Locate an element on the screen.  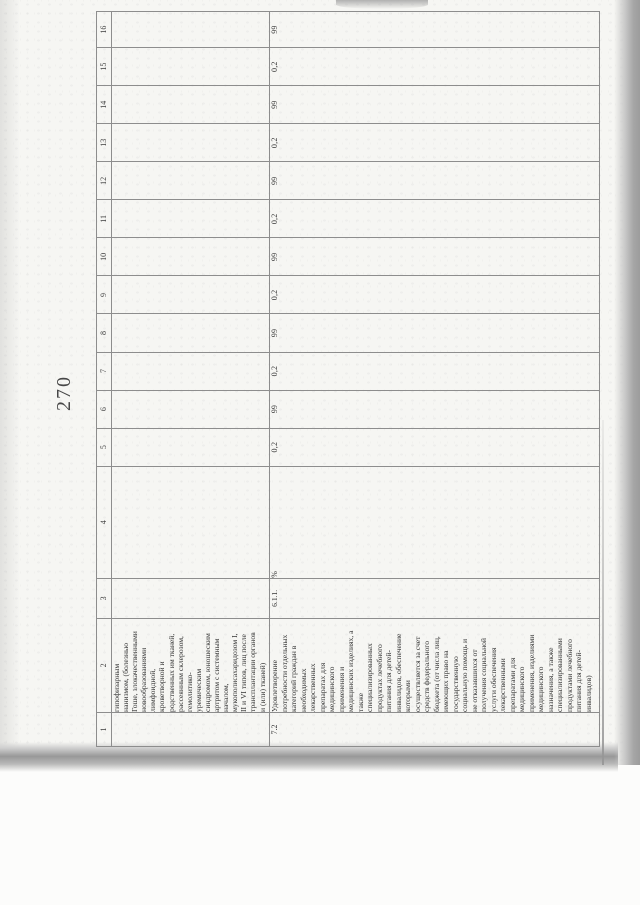
column-number-cell: 9 is located at coordinates (104, 294).